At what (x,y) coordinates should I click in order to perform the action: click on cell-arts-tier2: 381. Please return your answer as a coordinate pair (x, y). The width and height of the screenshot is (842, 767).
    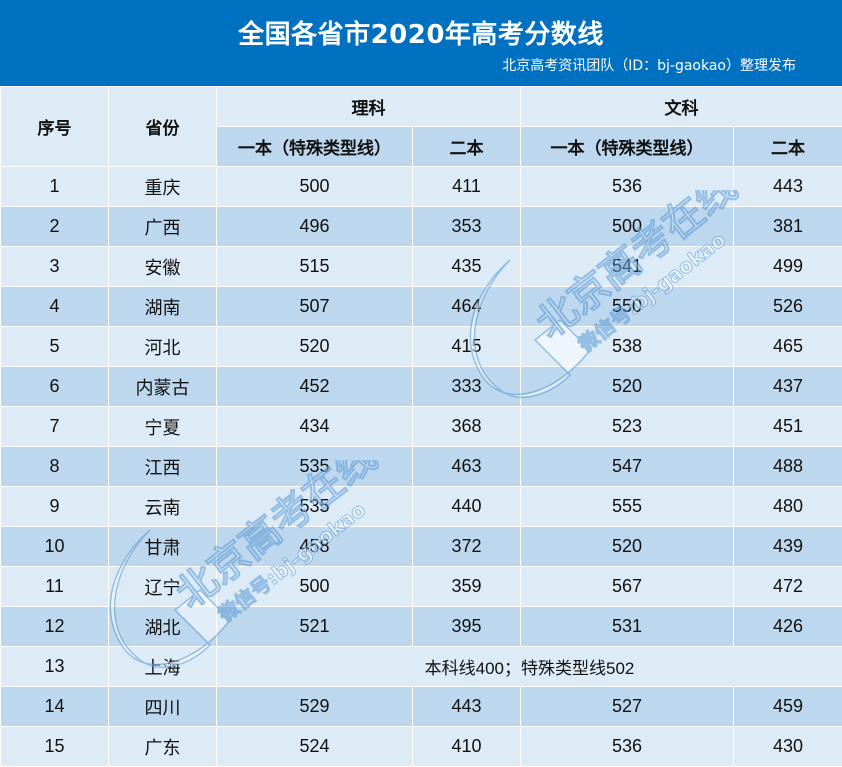
    Looking at the image, I should click on (787, 226).